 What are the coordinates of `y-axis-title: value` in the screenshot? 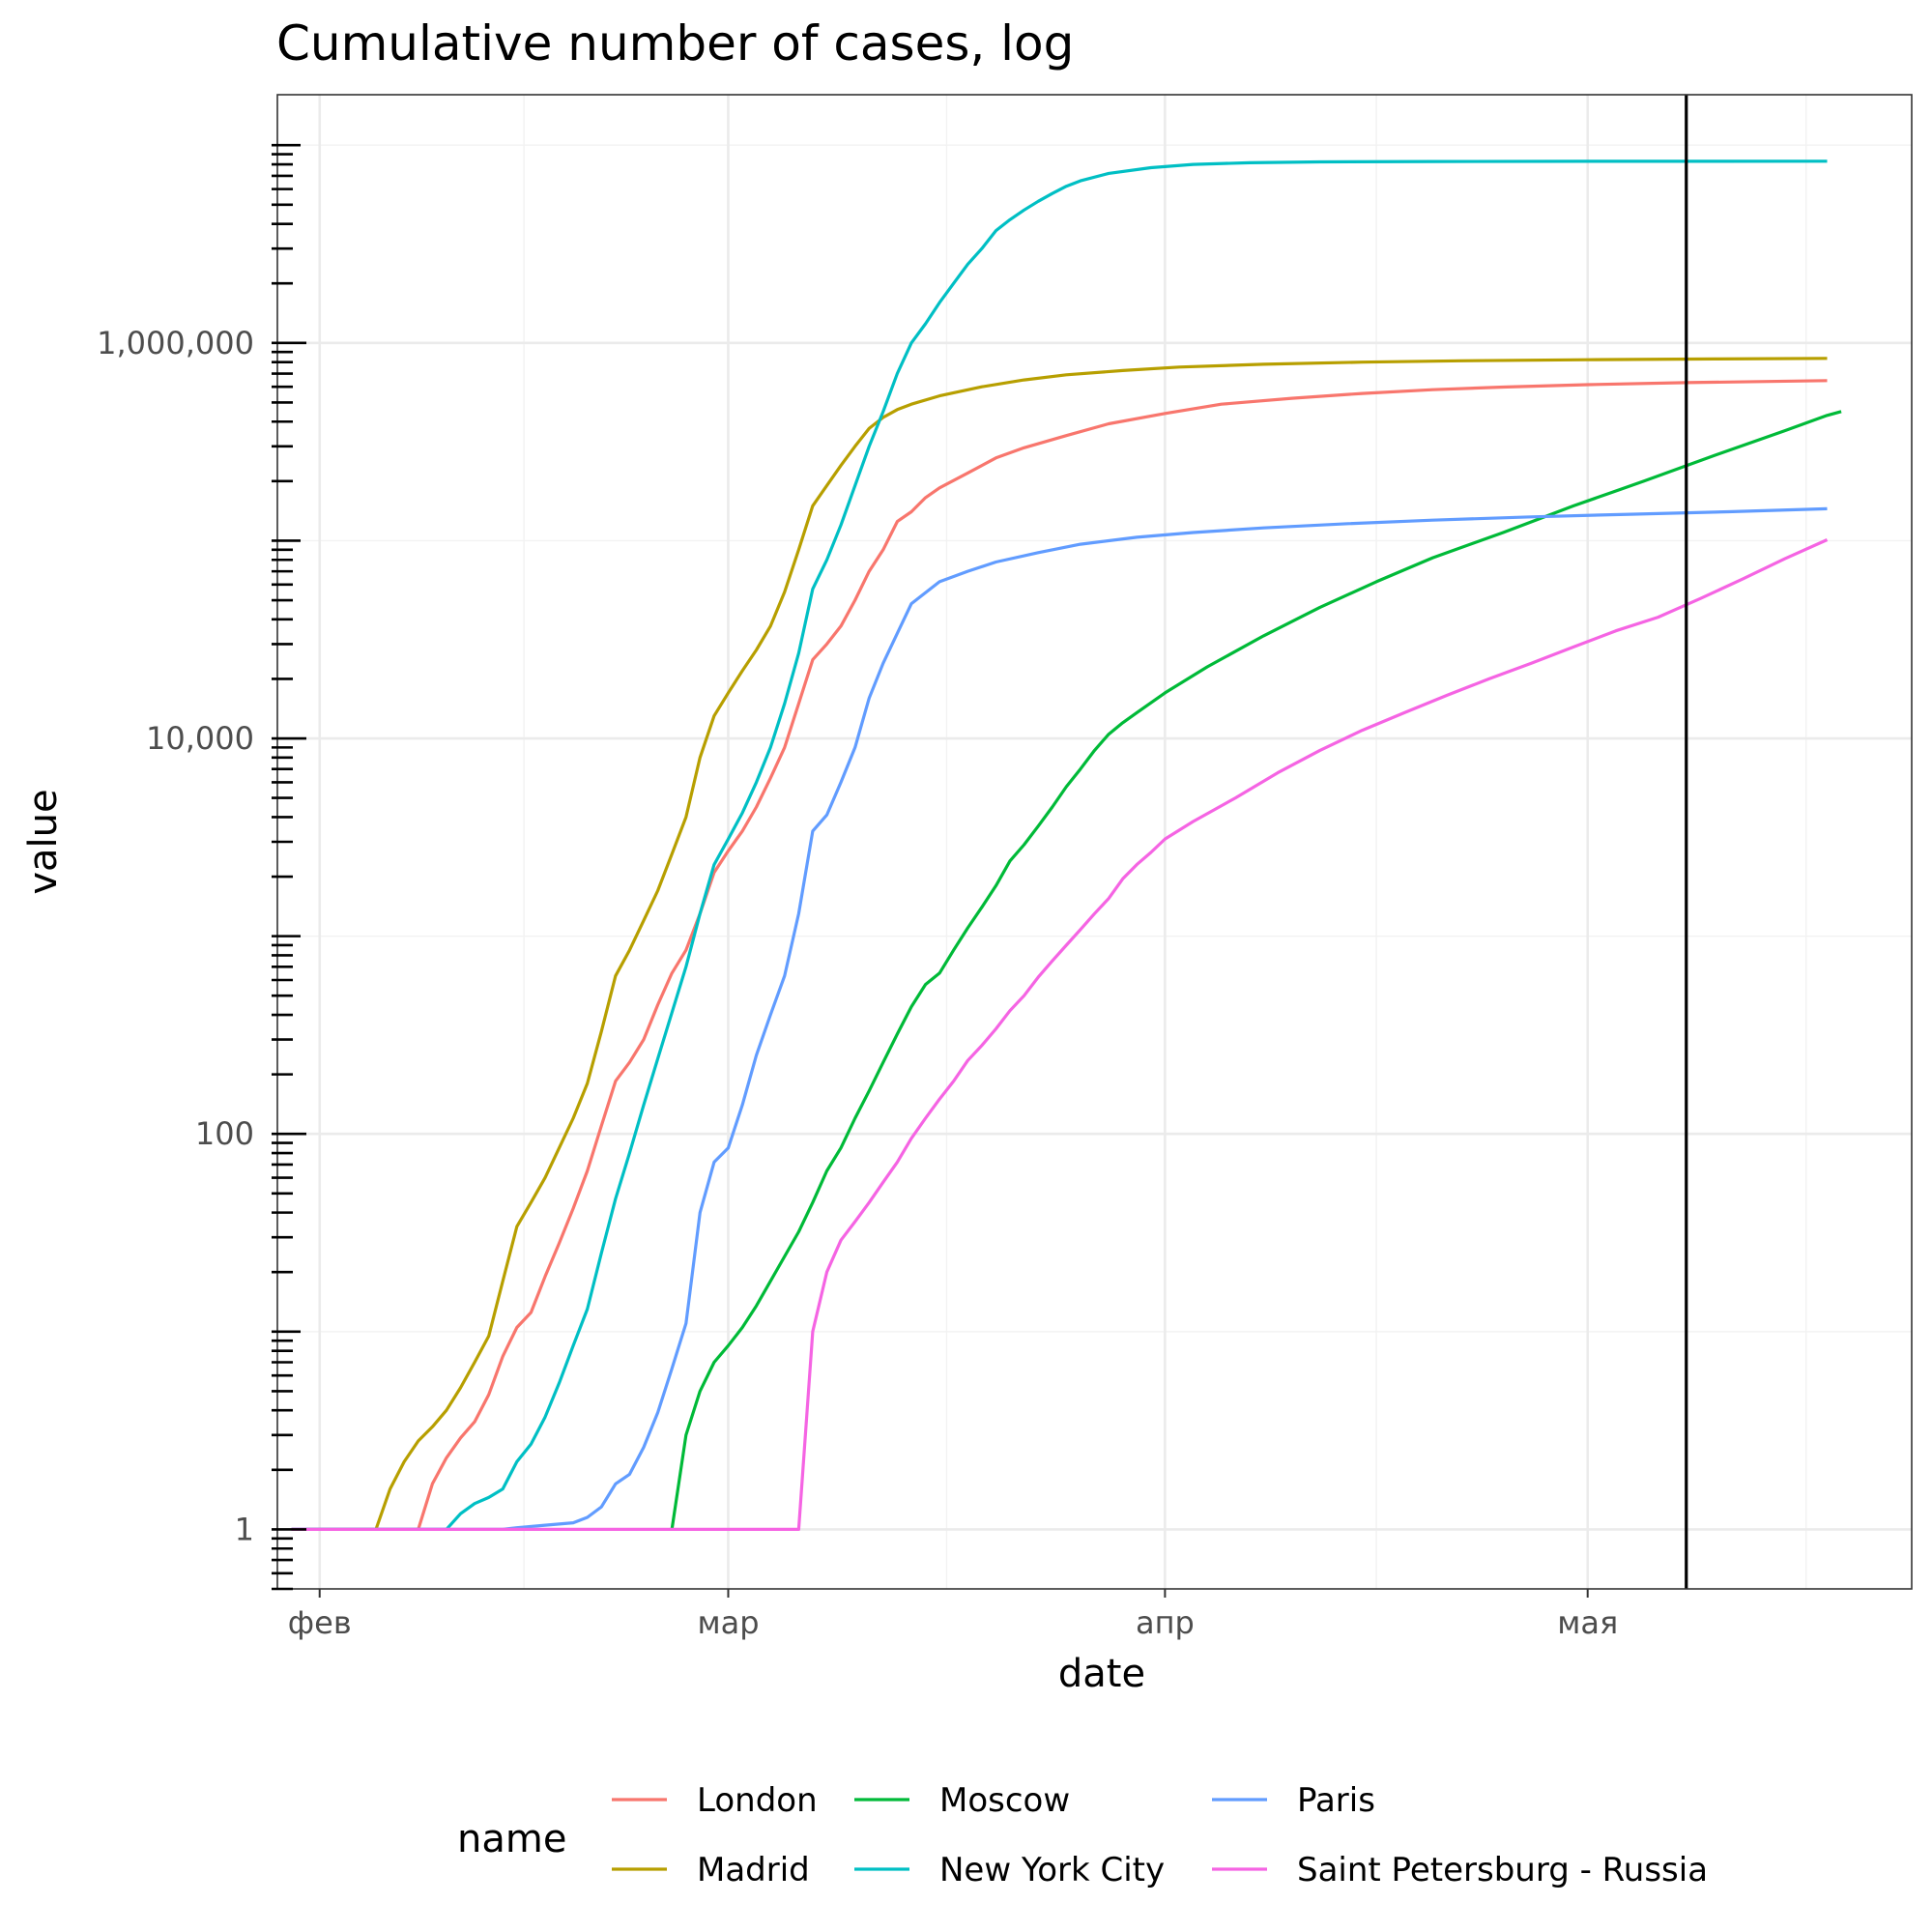 It's located at (43, 842).